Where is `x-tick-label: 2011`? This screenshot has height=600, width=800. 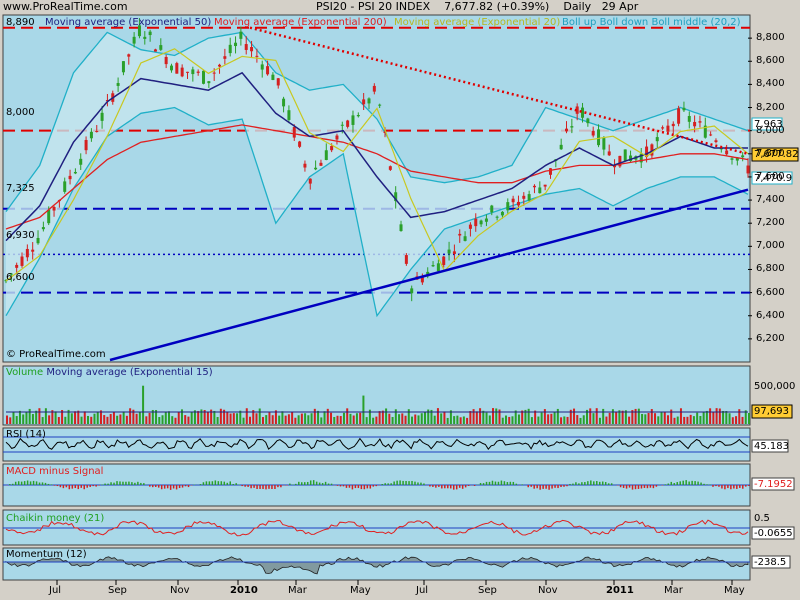 x-tick-label: 2011 is located at coordinates (620, 590).